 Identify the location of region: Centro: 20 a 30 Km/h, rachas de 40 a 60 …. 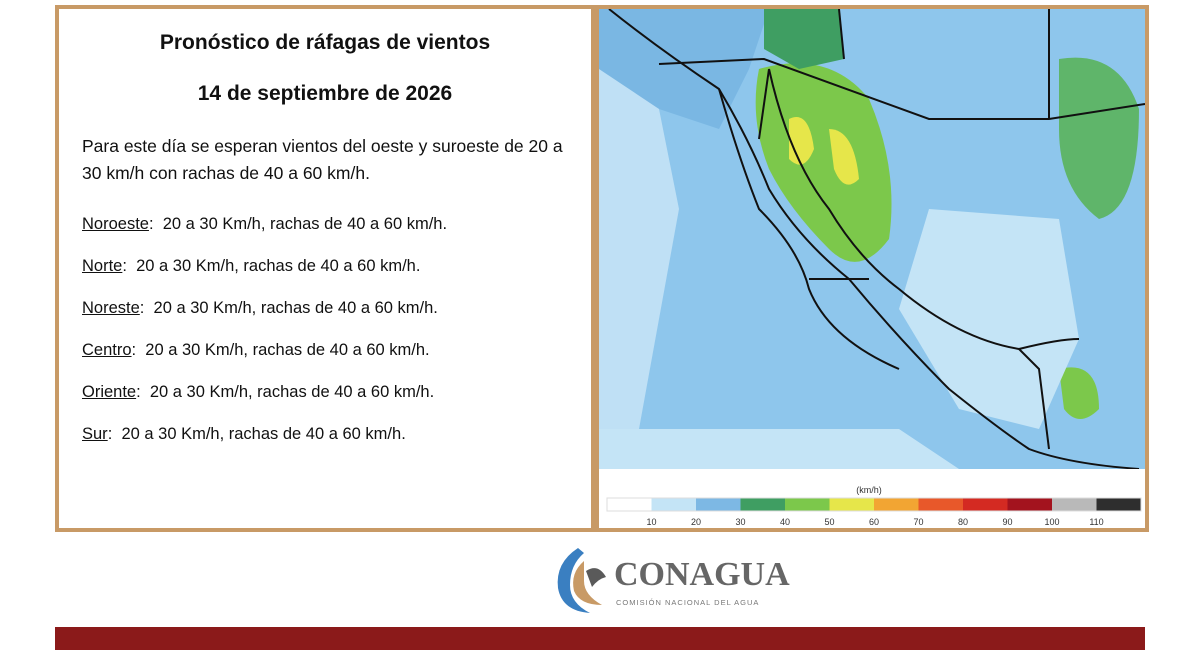
(332, 362).